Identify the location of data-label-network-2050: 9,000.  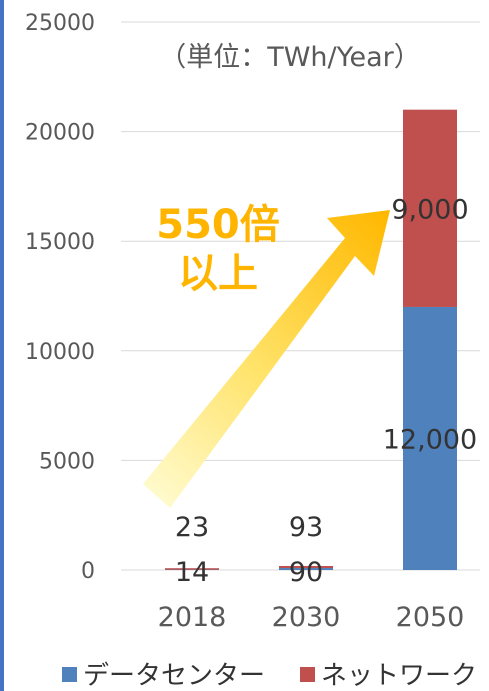
(429, 209).